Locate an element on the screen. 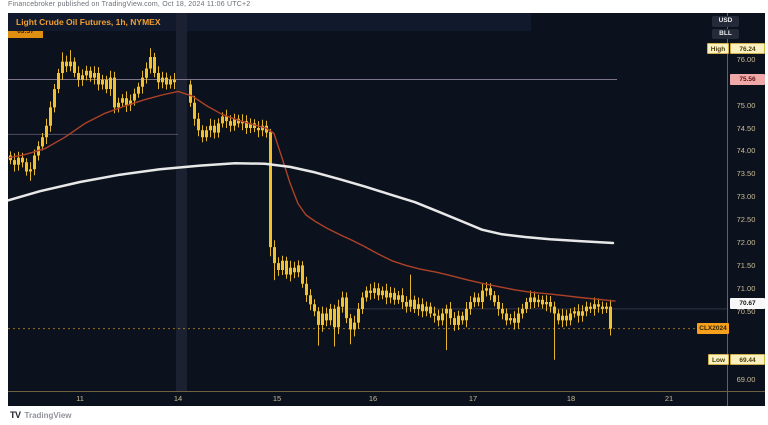 The image size is (768, 425). price-tick-71.00: 71.00 is located at coordinates (746, 288).